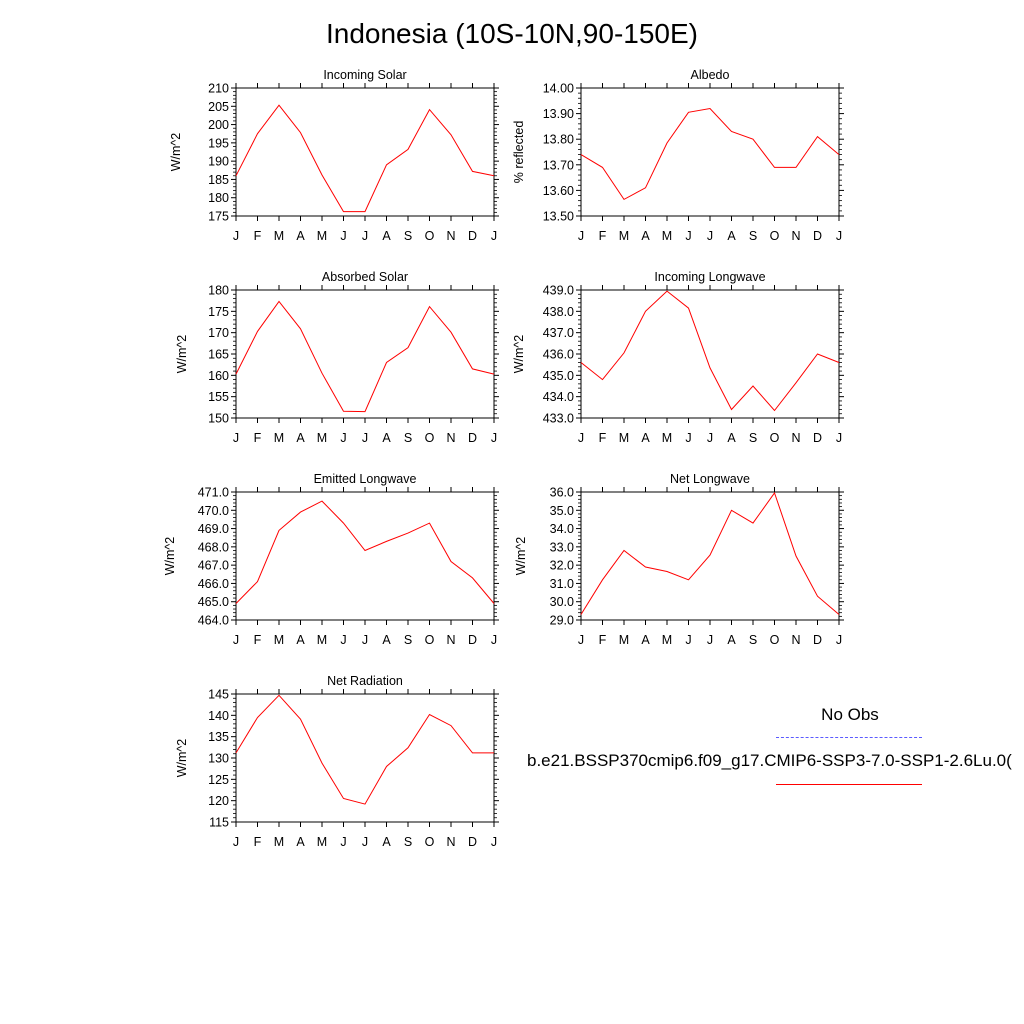 The image size is (1024, 1024). I want to click on y-tick-label: 13.70, so click(558, 165).